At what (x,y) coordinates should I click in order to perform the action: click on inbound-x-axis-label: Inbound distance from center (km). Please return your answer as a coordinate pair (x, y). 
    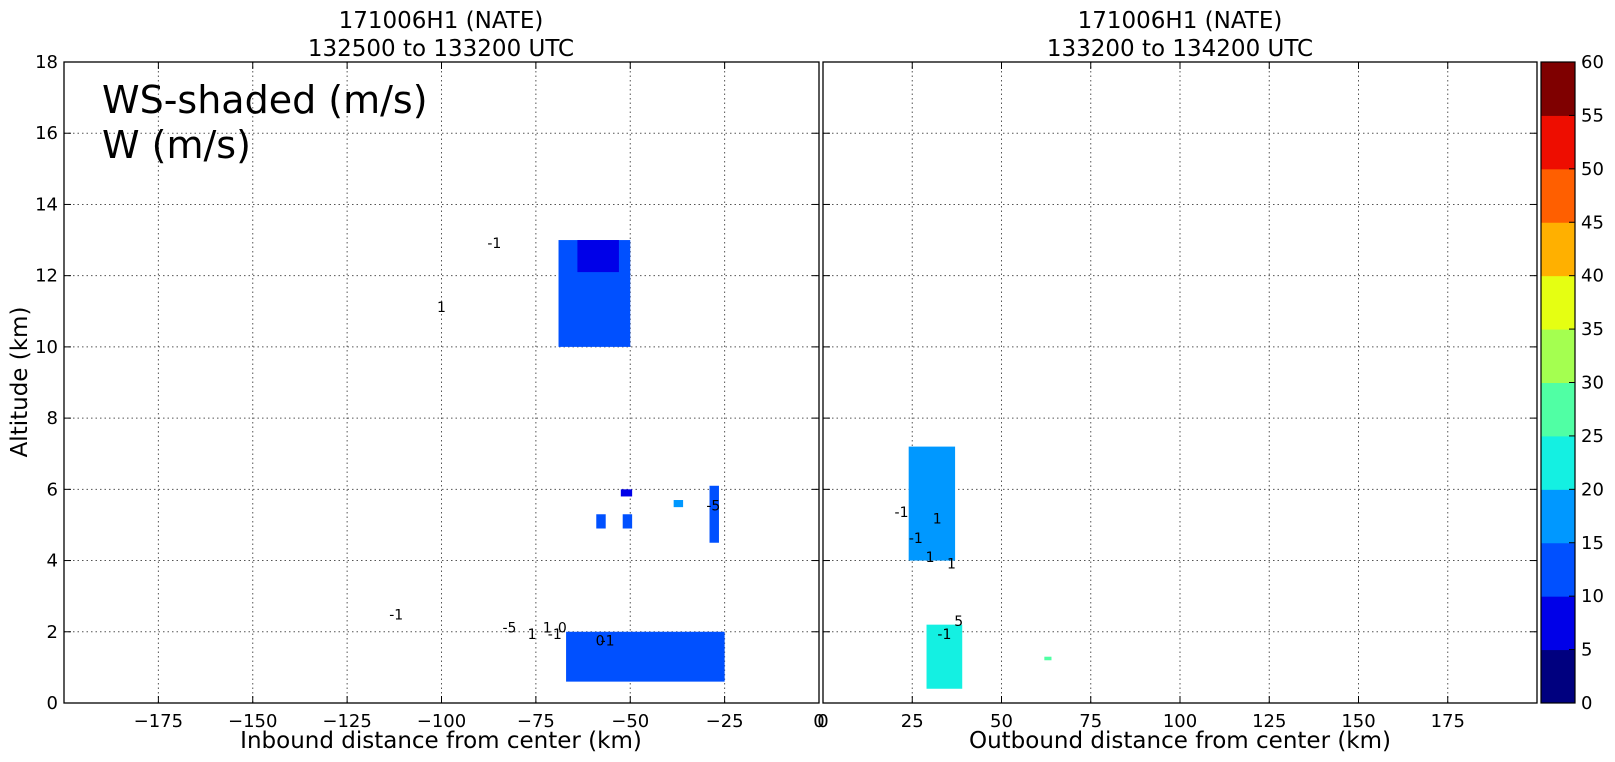
    Looking at the image, I should click on (441, 741).